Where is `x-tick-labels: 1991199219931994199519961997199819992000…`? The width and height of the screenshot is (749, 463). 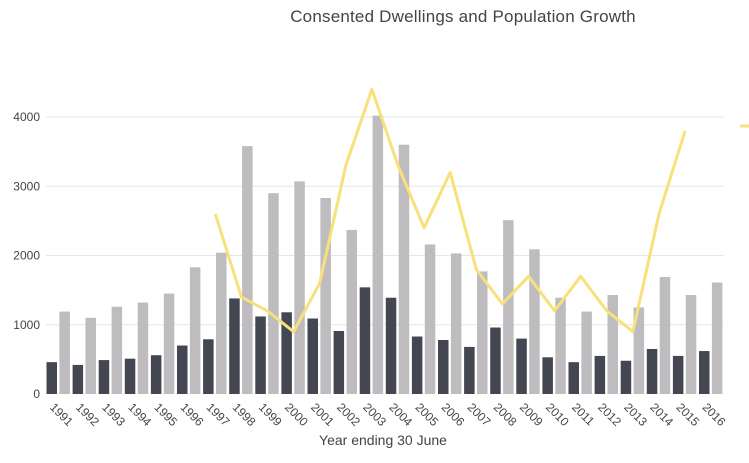 x-tick-labels: 1991199219931994199519961997199819992000… is located at coordinates (388, 414).